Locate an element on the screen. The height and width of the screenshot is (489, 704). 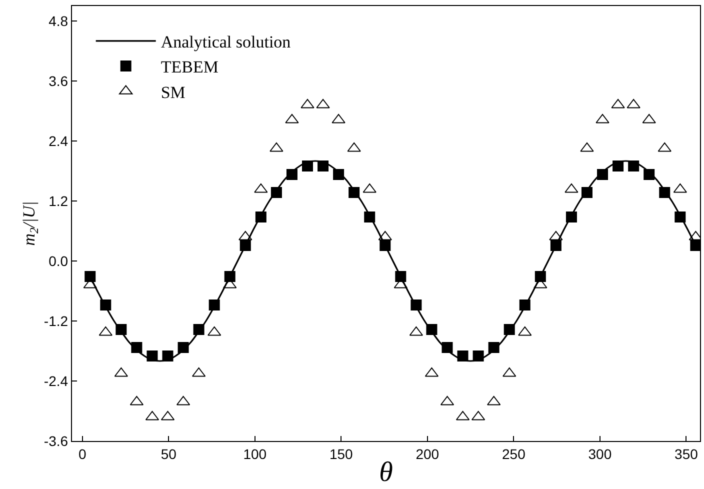
x-tick-label: 0 is located at coordinates (82, 454).